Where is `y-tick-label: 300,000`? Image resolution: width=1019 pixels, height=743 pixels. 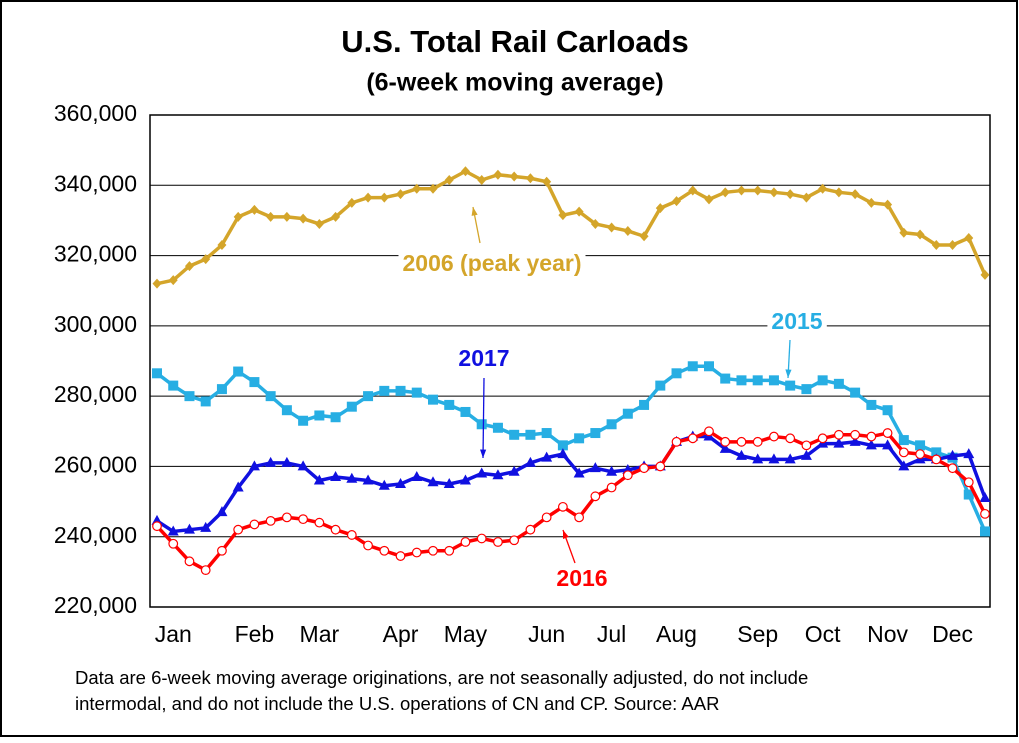
y-tick-label: 300,000 is located at coordinates (95, 324).